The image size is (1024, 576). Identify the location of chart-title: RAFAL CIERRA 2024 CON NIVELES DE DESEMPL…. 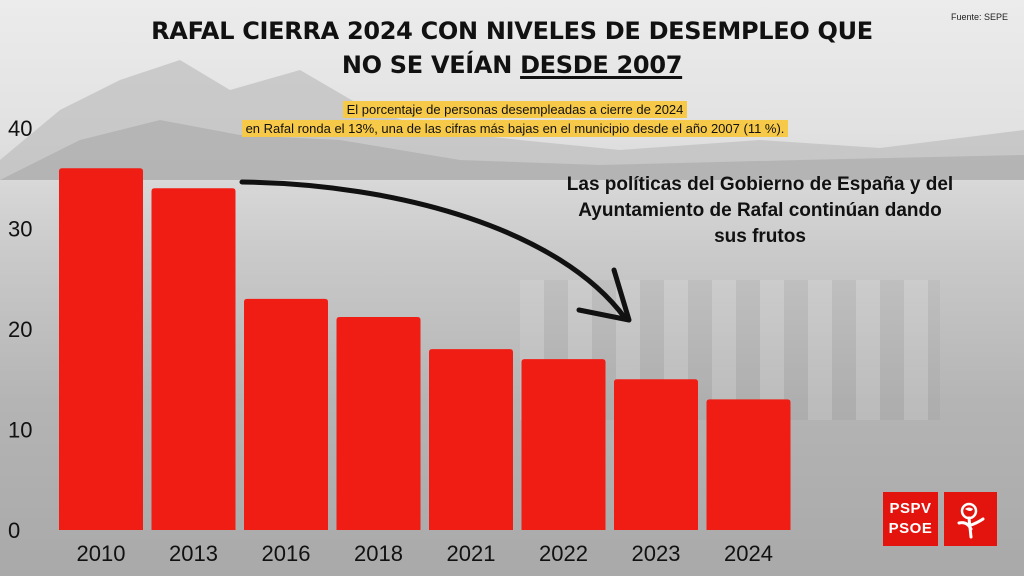
(512, 48).